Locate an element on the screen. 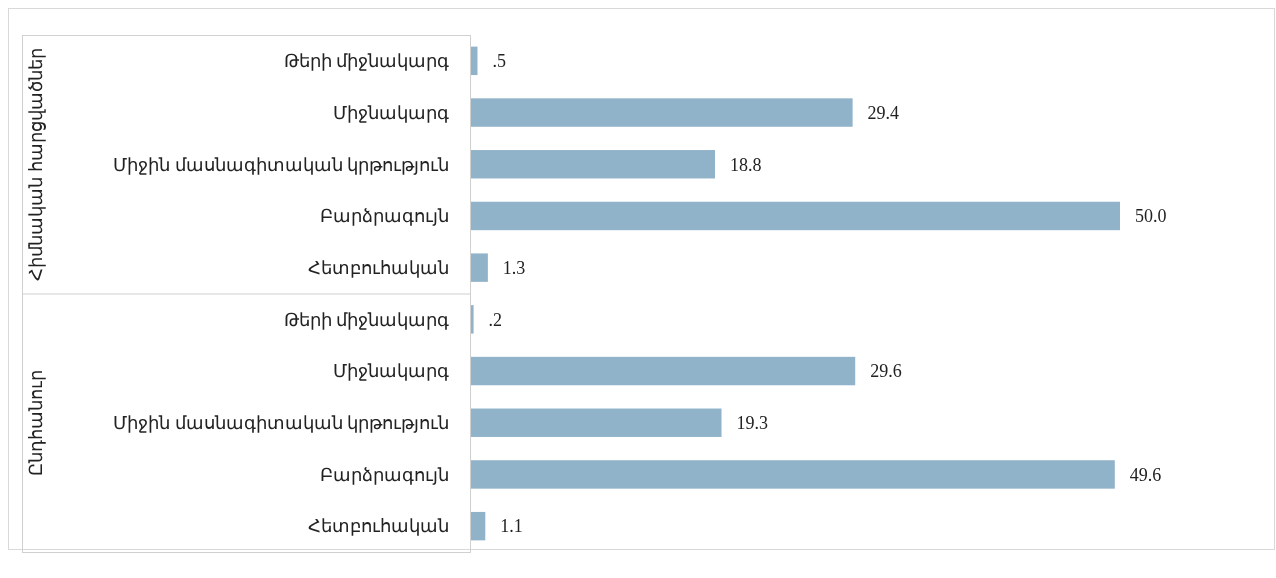 This screenshot has width=1276, height=578. text: Հիմնական հարցվածներ is located at coordinates (36, 164).